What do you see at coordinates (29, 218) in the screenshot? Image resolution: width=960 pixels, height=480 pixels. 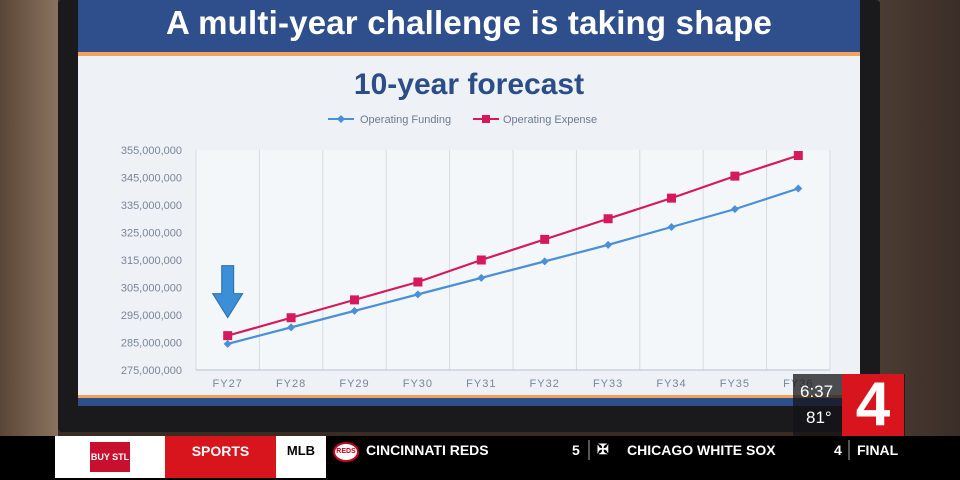 I see `background-wall-left` at bounding box center [29, 218].